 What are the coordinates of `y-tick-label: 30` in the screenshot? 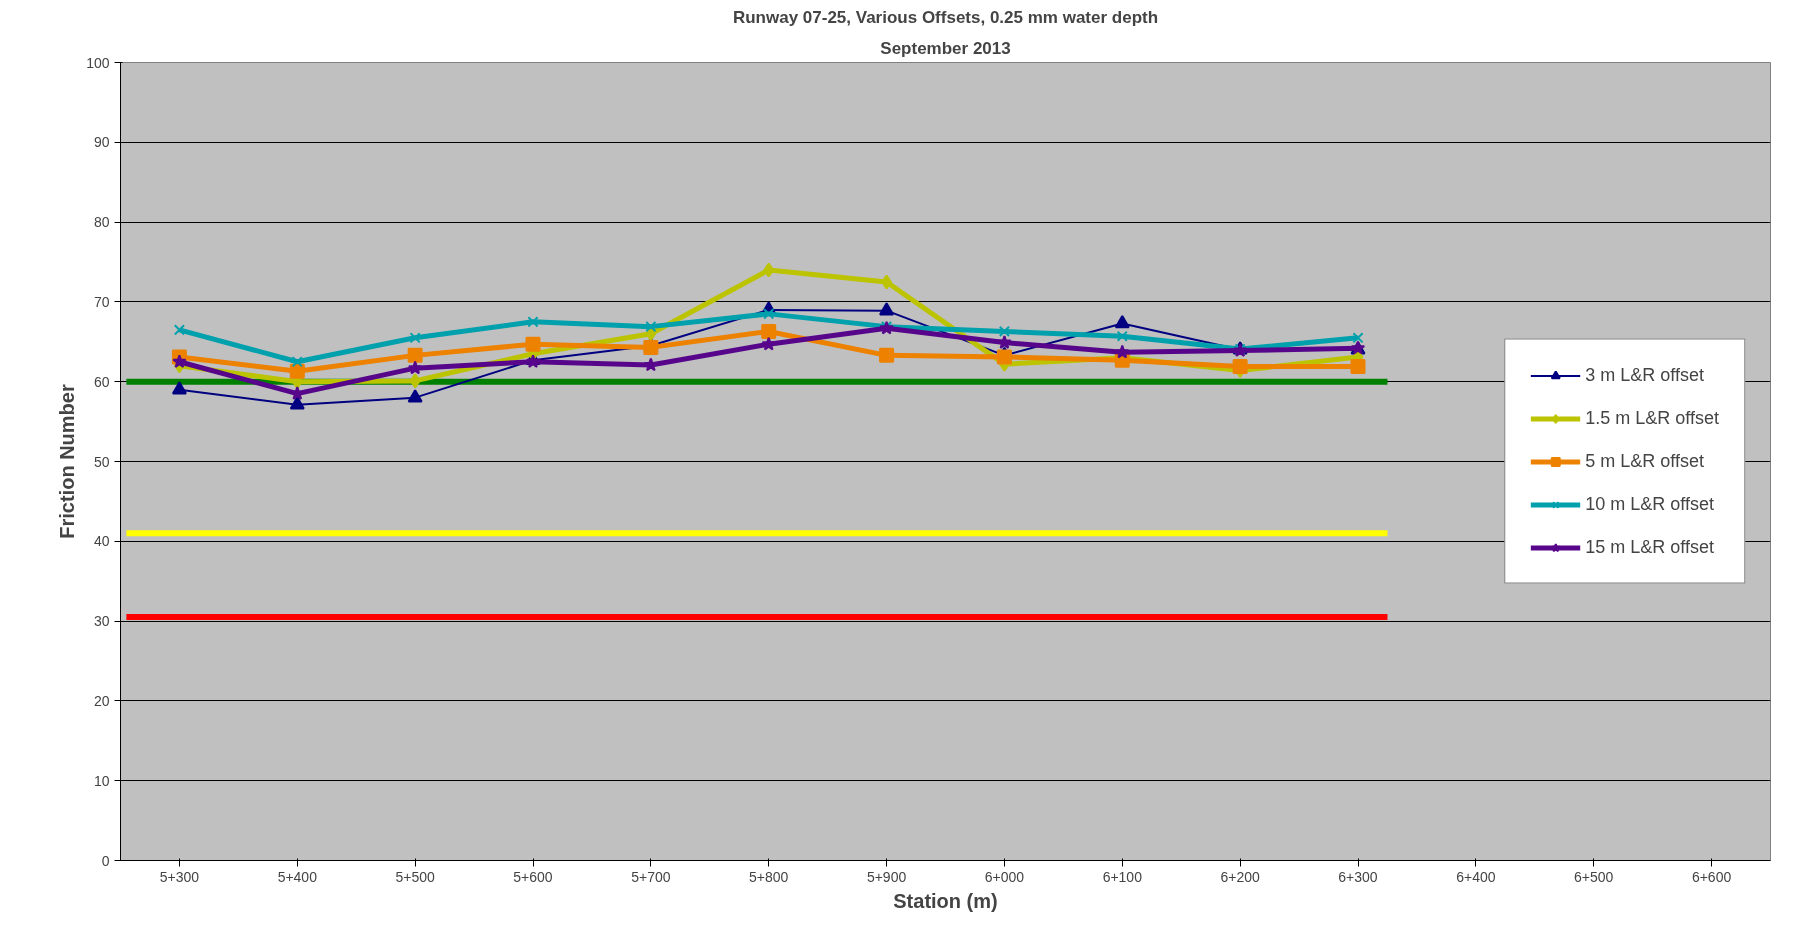 It's located at (101, 621).